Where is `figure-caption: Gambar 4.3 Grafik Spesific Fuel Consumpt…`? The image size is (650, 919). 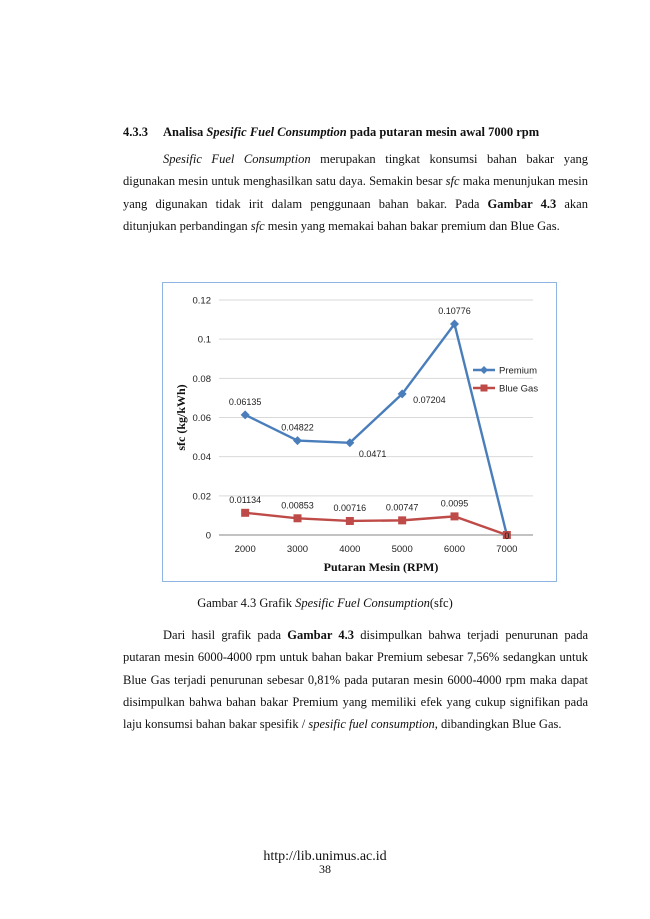
figure-caption: Gambar 4.3 Grafik Spesific Fuel Consumpt… is located at coordinates (325, 603).